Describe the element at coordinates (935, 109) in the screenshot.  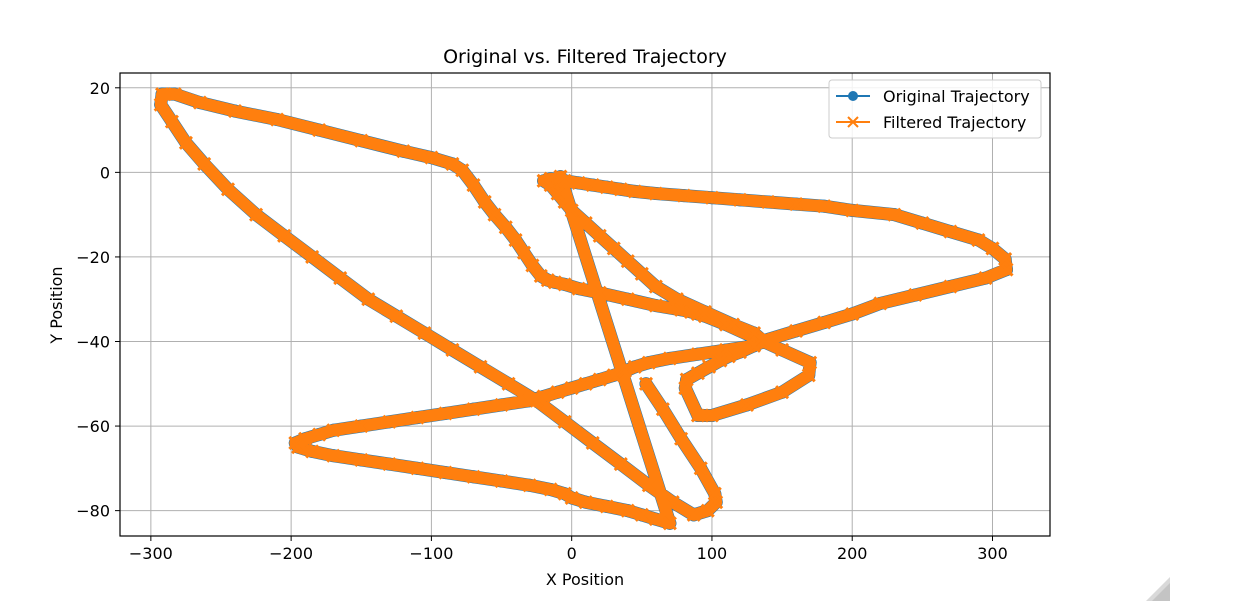
I see `legend-box` at that location.